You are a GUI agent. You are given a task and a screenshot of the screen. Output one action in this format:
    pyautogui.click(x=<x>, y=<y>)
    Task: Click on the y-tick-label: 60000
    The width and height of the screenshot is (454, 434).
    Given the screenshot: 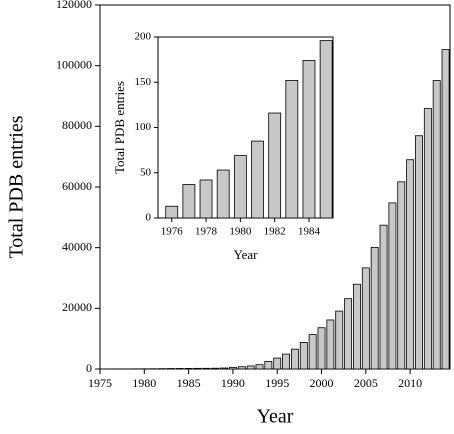 What is the action you would take?
    pyautogui.click(x=77, y=186)
    